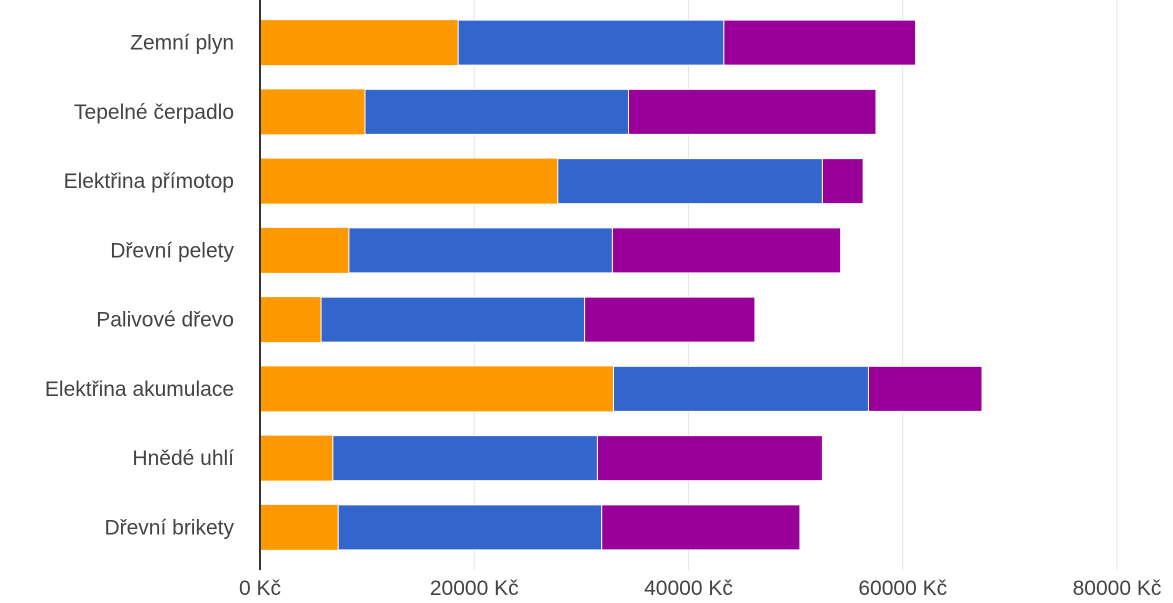 This screenshot has width=1173, height=603. What do you see at coordinates (902, 588) in the screenshot?
I see `x-tick-label: 60000 Kč` at bounding box center [902, 588].